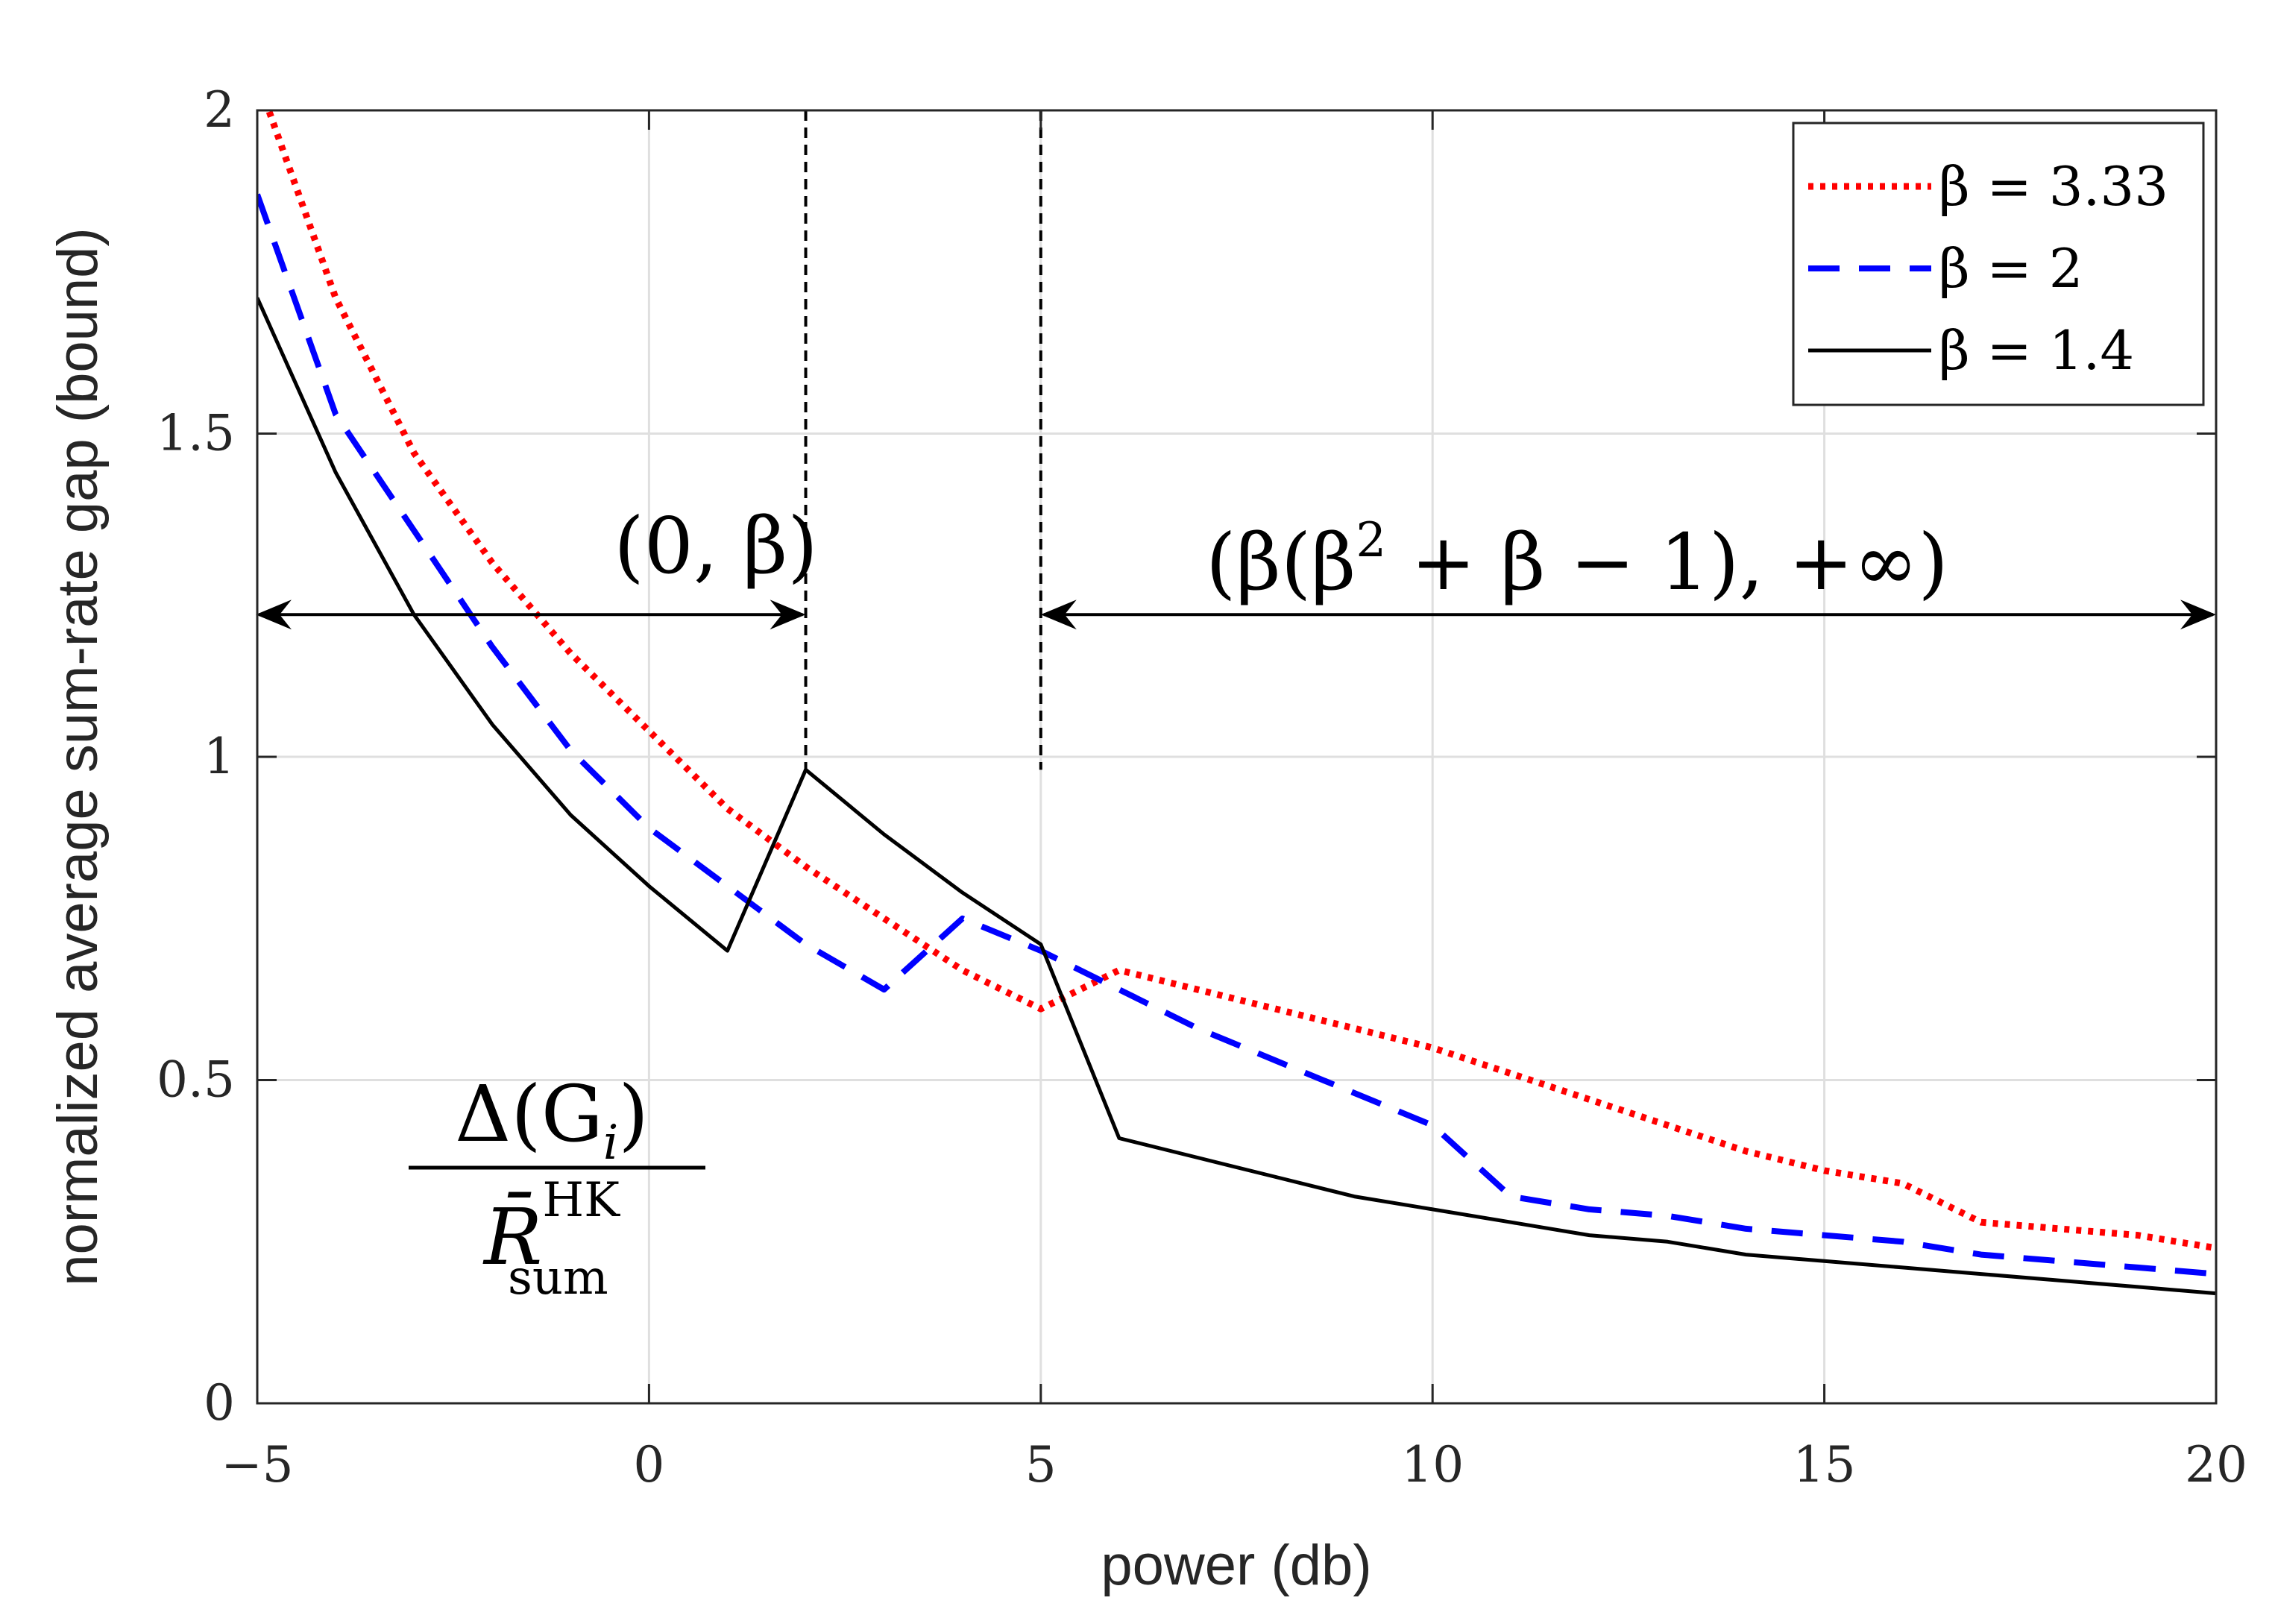  Describe the element at coordinates (219, 1403) in the screenshot. I see `y-tick-label: 0` at that location.